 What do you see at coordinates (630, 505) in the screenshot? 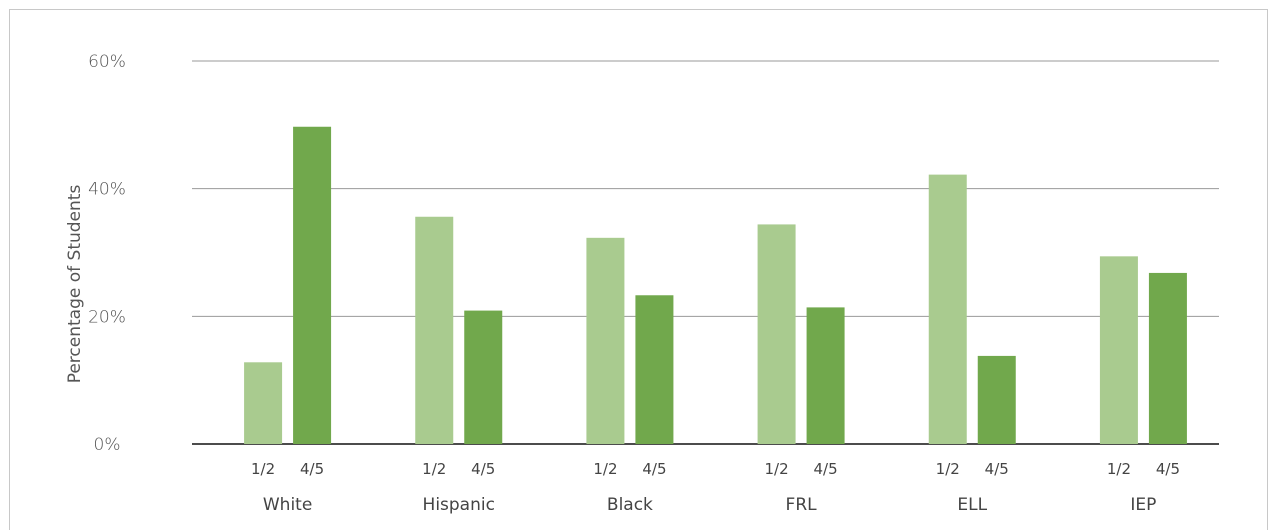
I see `category-label: Black` at bounding box center [630, 505].